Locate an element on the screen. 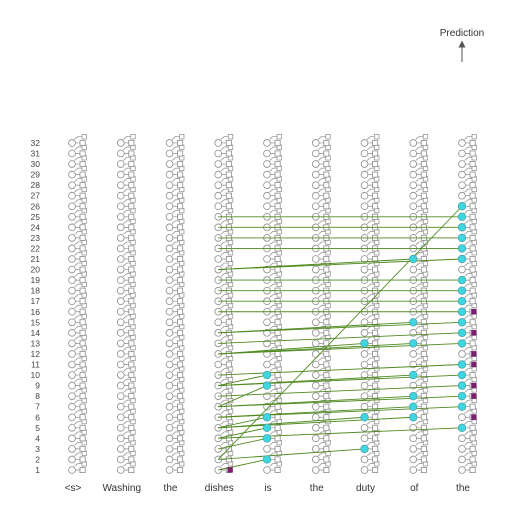 The width and height of the screenshot is (511, 518). layer-label: 19 is located at coordinates (36, 280).